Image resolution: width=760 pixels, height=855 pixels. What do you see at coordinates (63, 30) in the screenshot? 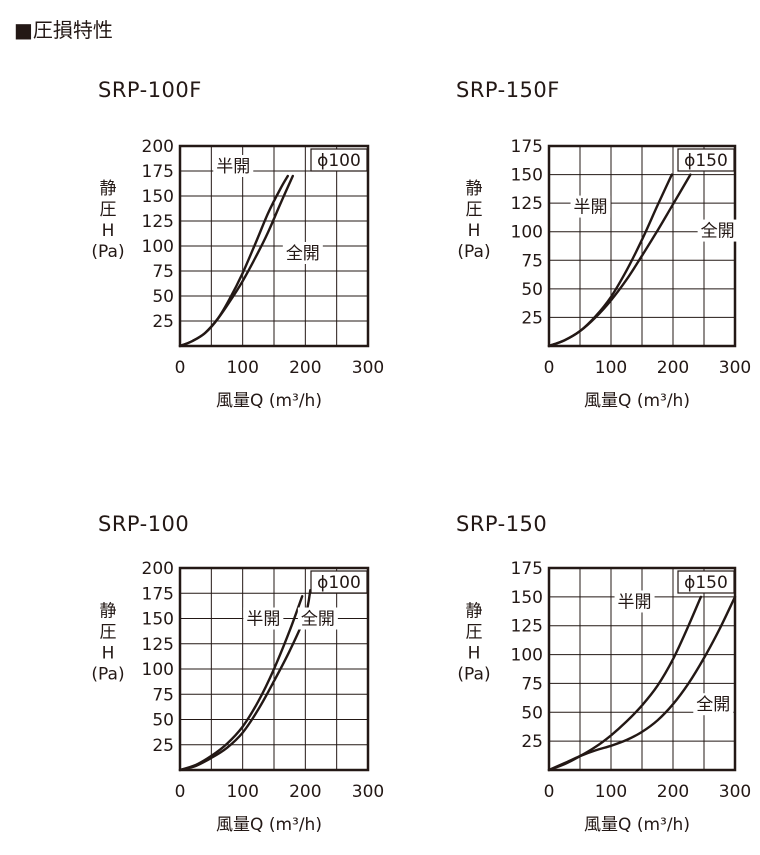
I see `page-title: ■圧損特性` at bounding box center [63, 30].